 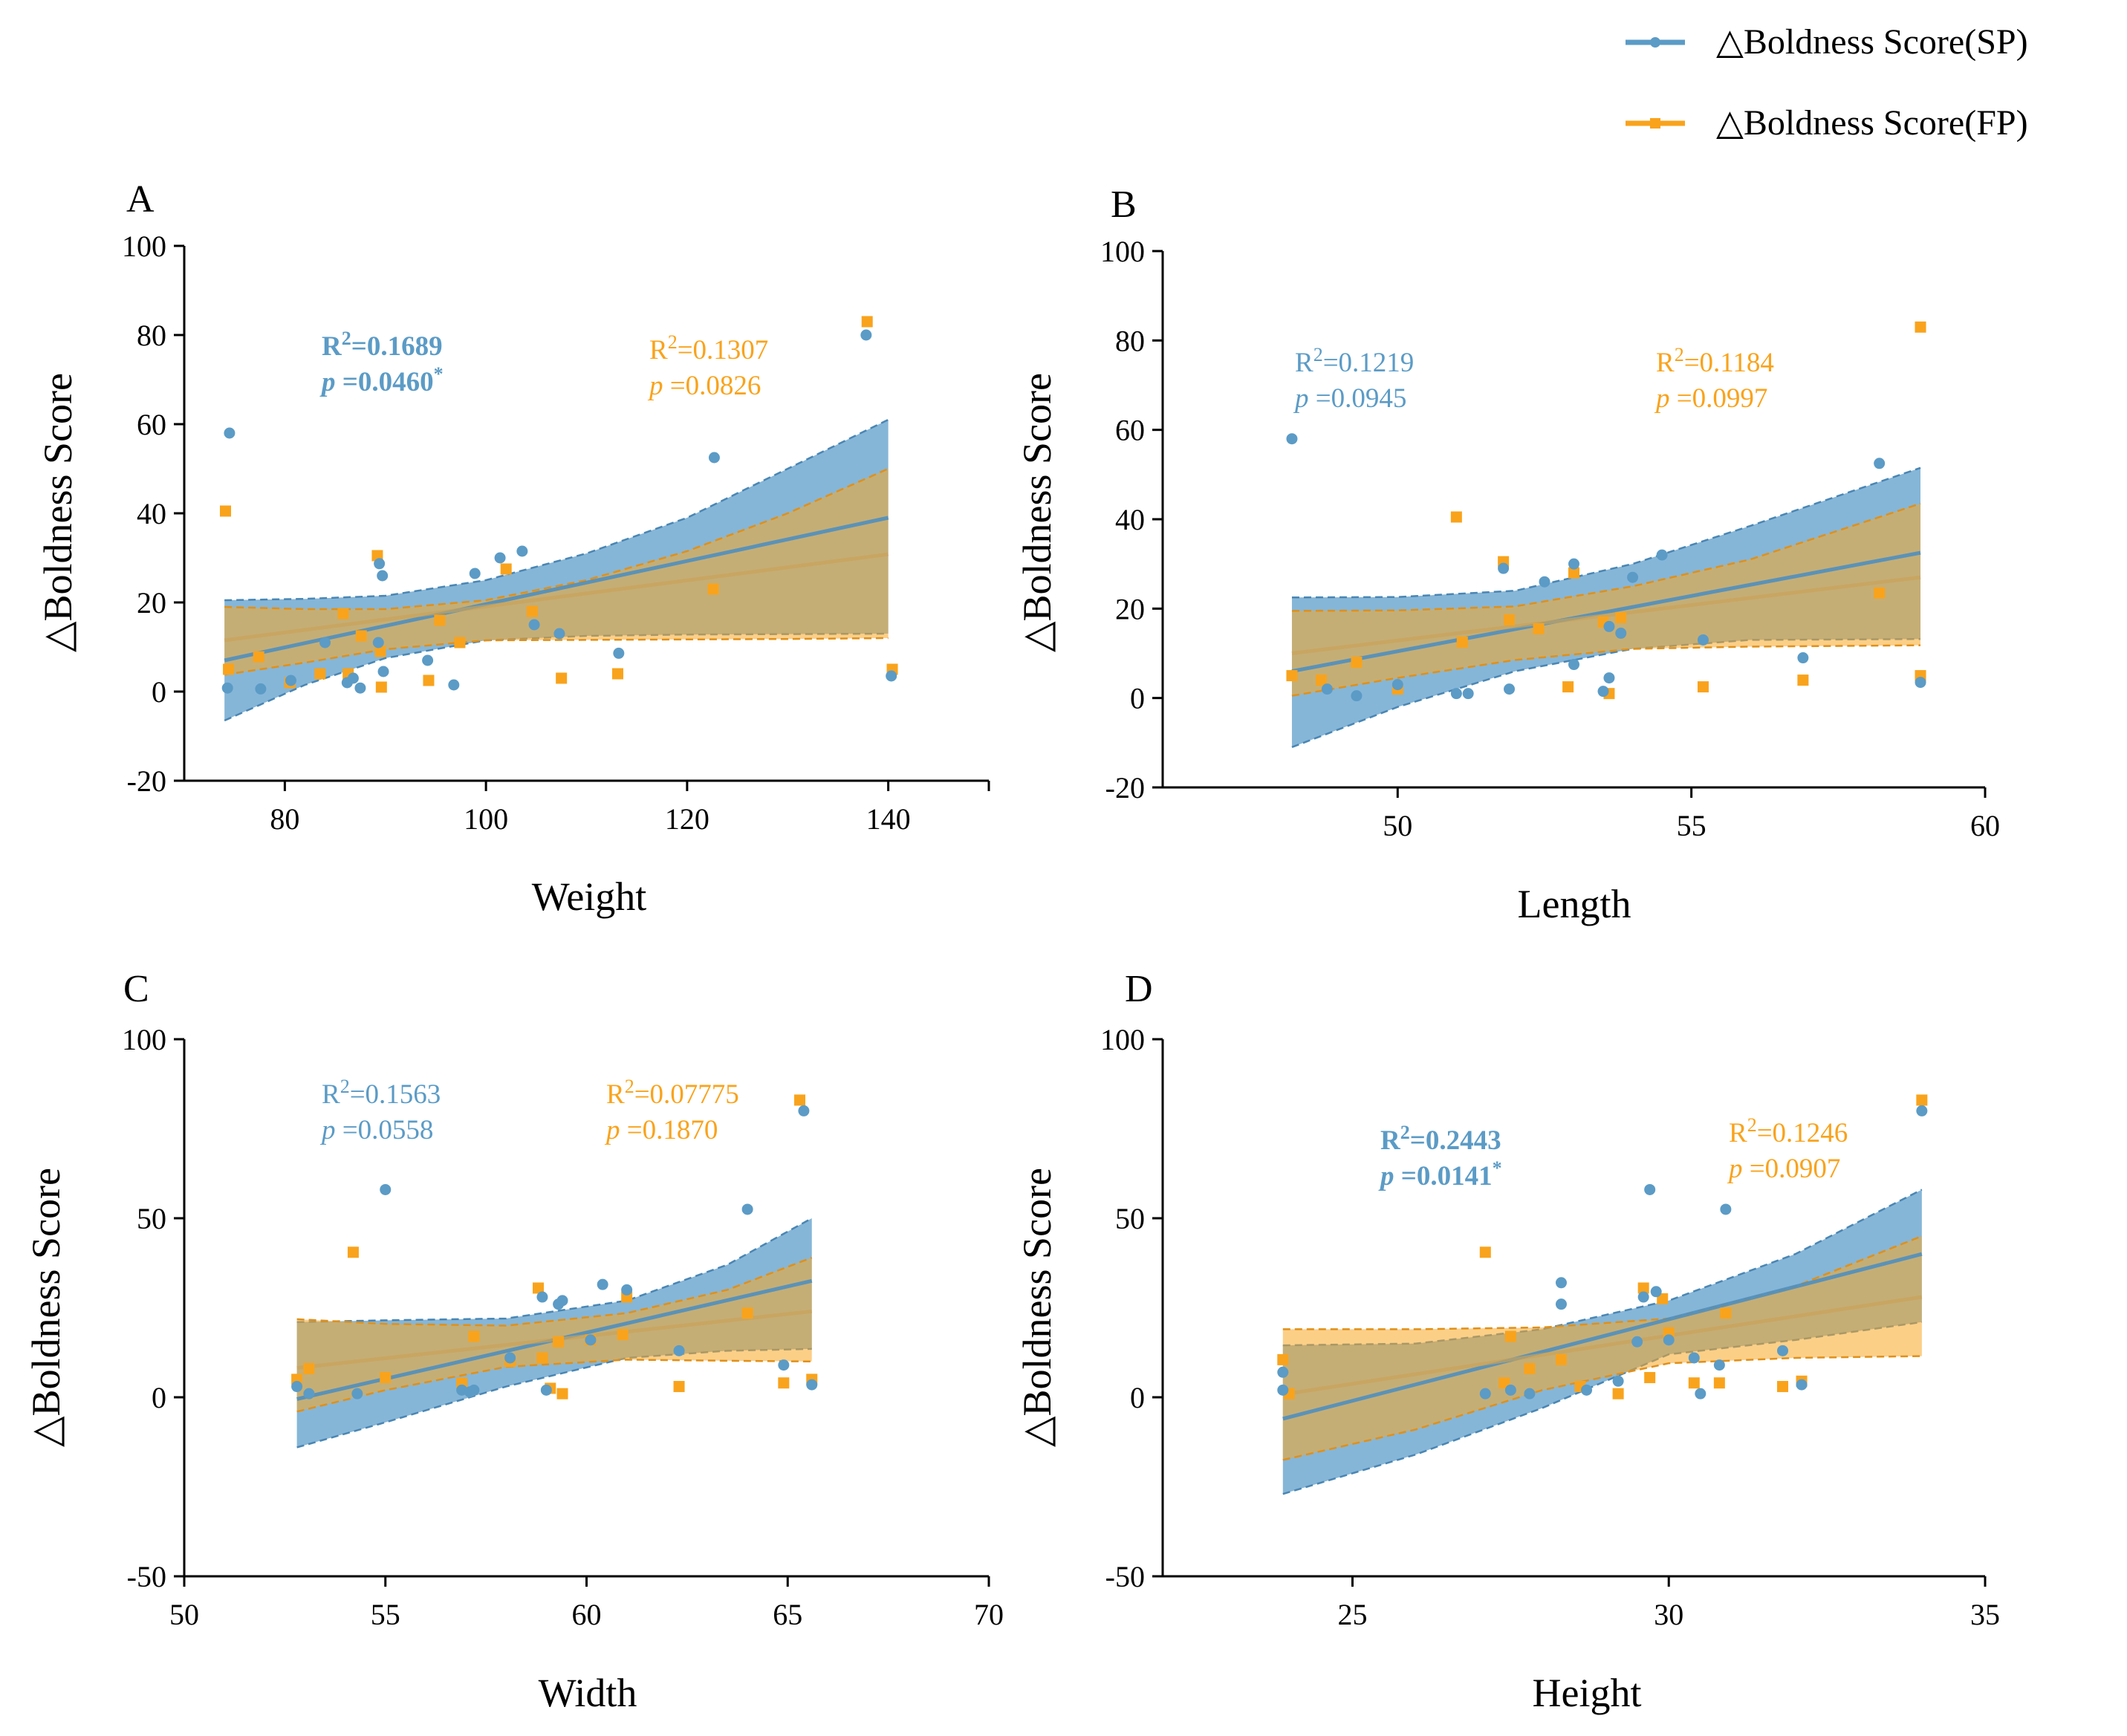 I want to click on band-upper-fp, so click(x=1606, y=557).